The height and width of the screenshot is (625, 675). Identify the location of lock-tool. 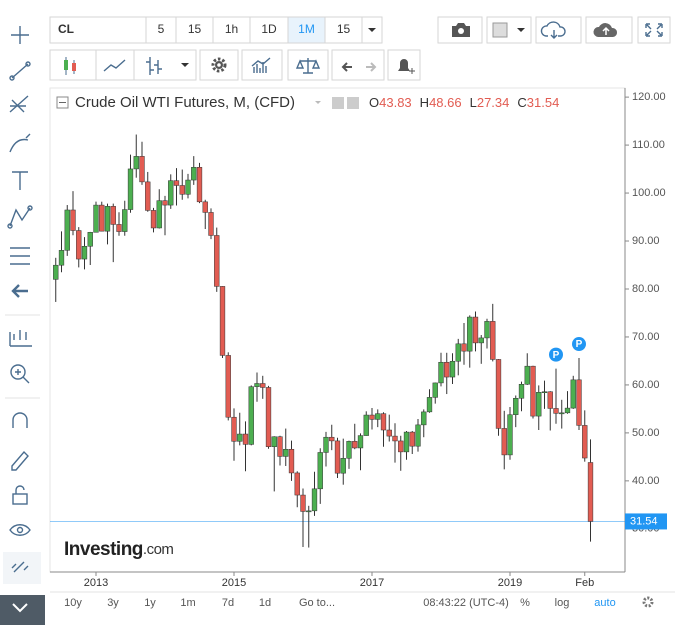
(20, 495).